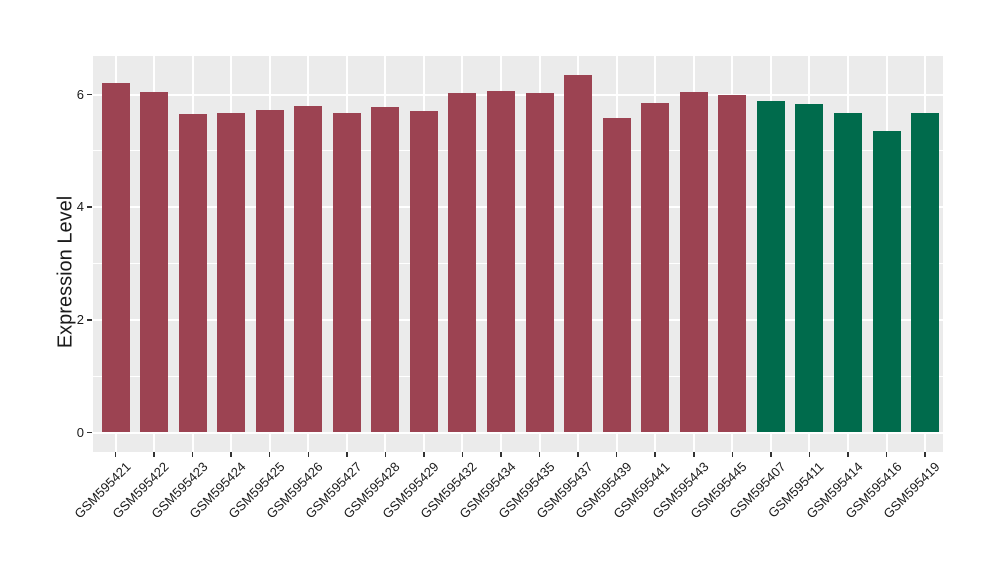 The image size is (1000, 580). What do you see at coordinates (501, 261) in the screenshot?
I see `bar-GSM595434` at bounding box center [501, 261].